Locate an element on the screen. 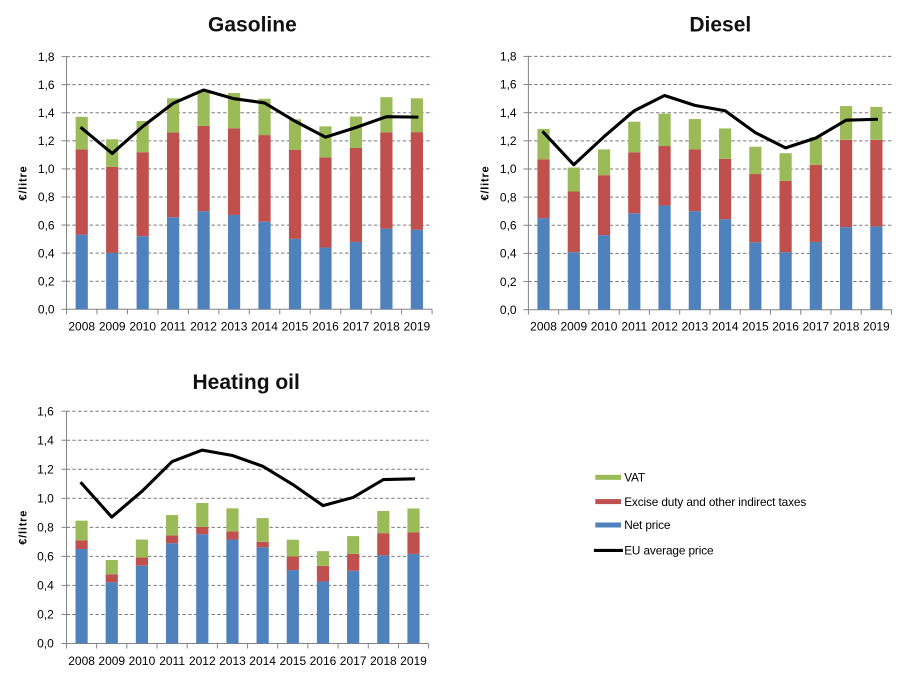 This screenshot has width=906, height=698. svg-text:Excise duty and other indirect: Excise duty and other indirect taxes is located at coordinates (715, 502).